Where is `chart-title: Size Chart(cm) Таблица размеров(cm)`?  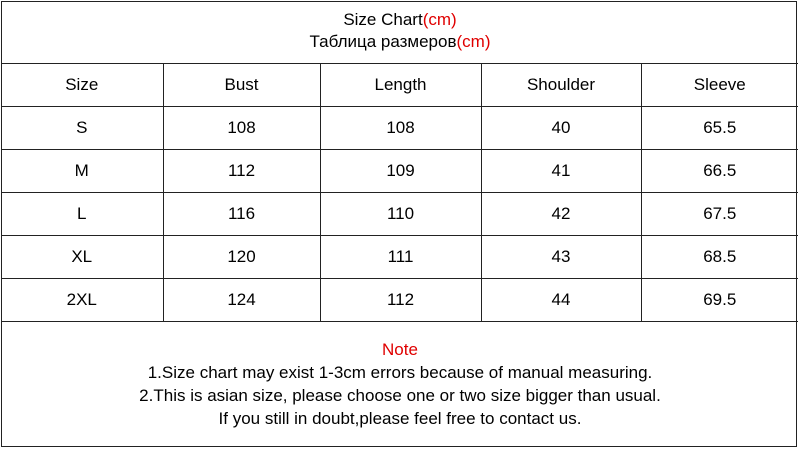
chart-title: Size Chart(cm) Таблица размеров(cm) is located at coordinates (400, 31).